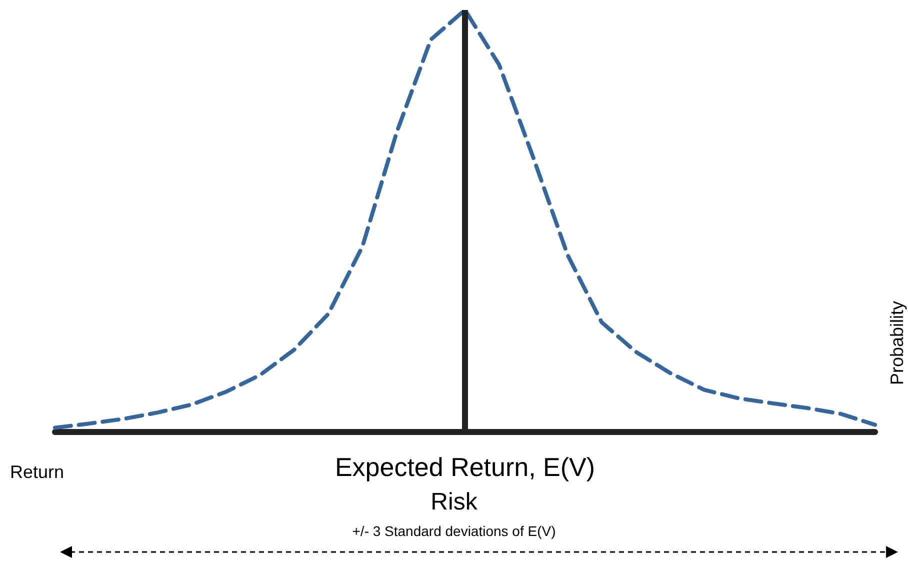  Describe the element at coordinates (454, 502) in the screenshot. I see `text: Risk` at that location.